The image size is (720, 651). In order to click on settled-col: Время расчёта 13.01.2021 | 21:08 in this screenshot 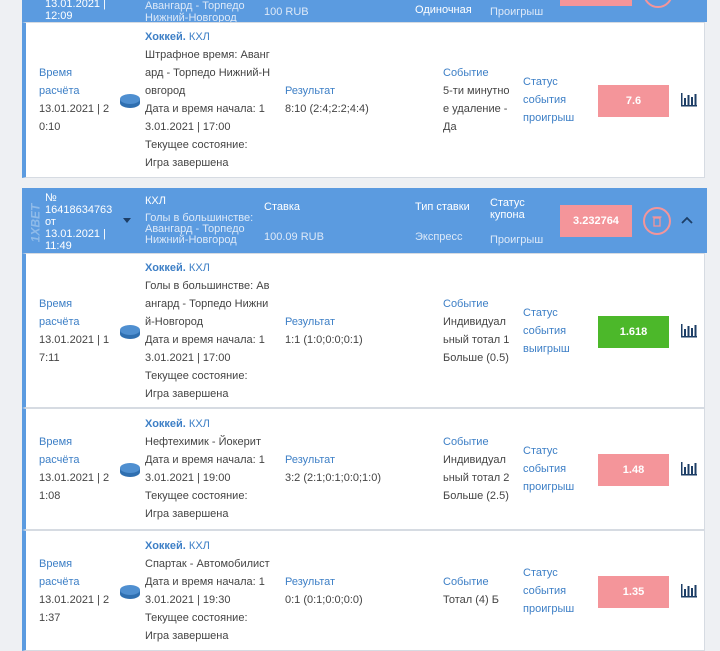, I will do `click(75, 469)`.